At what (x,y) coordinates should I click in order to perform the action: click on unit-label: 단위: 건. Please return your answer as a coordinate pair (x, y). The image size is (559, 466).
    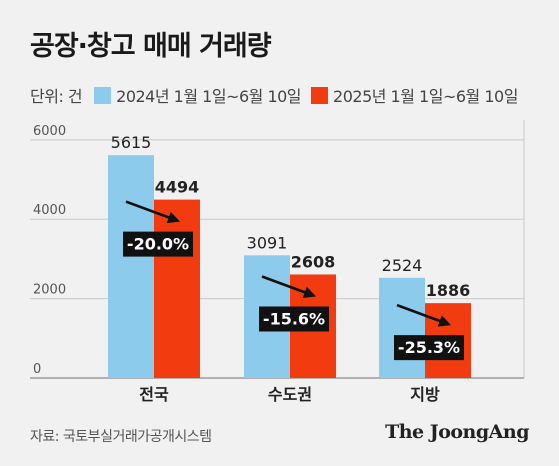
    Looking at the image, I should click on (56, 96).